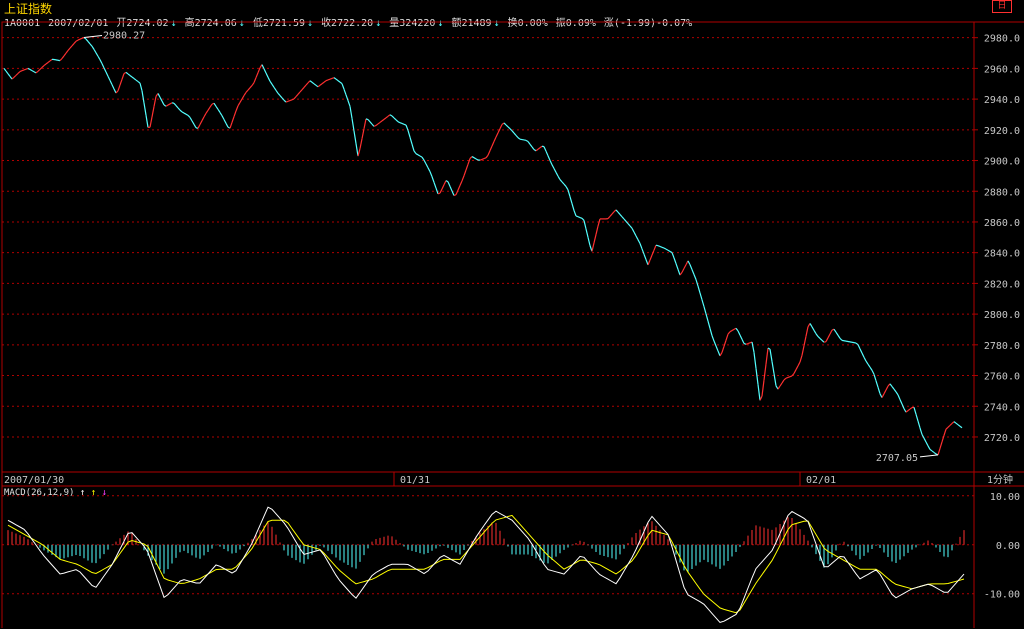 This screenshot has height=629, width=1024. What do you see at coordinates (93, 493) in the screenshot?
I see `signal-up-arrow-icon: ↑` at bounding box center [93, 493].